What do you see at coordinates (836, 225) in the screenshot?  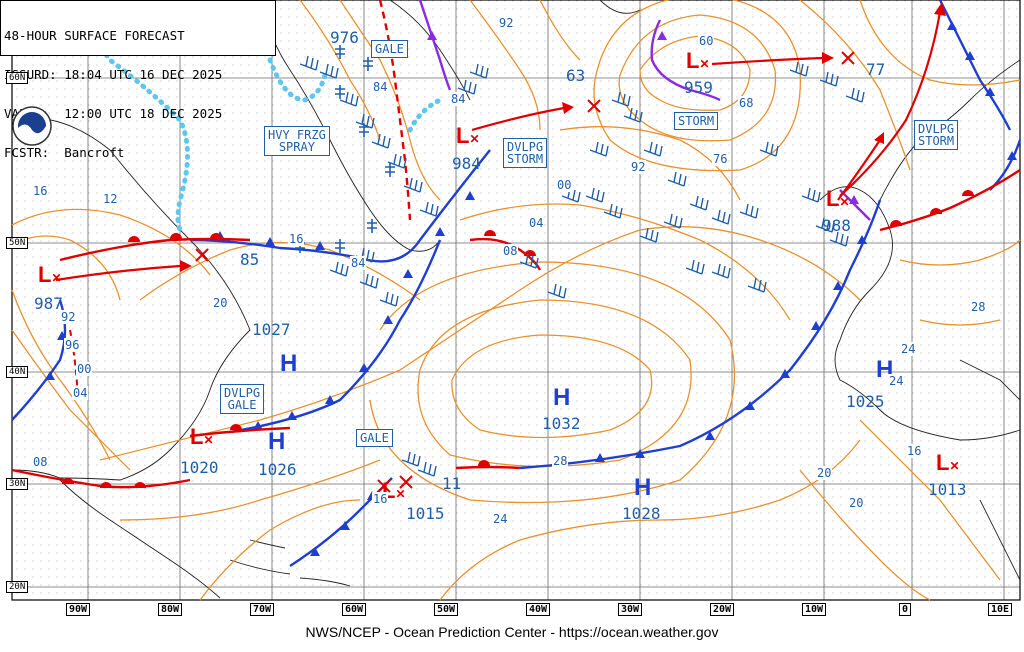 I see `pressure-value: 988` at bounding box center [836, 225].